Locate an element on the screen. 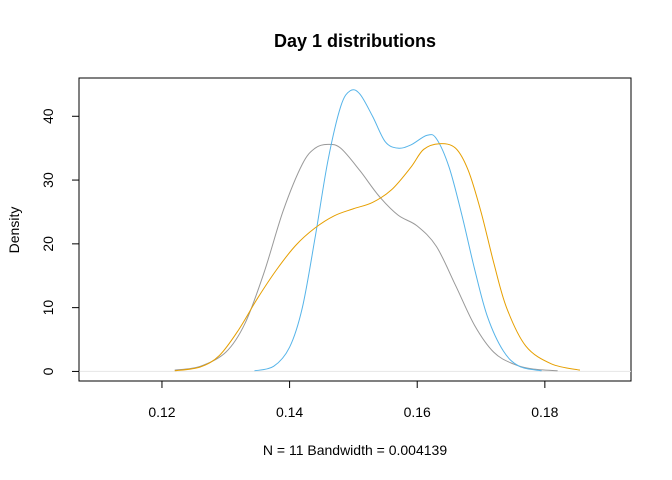 Image resolution: width=672 pixels, height=480 pixels. y-tick-label: 20 is located at coordinates (48, 244).